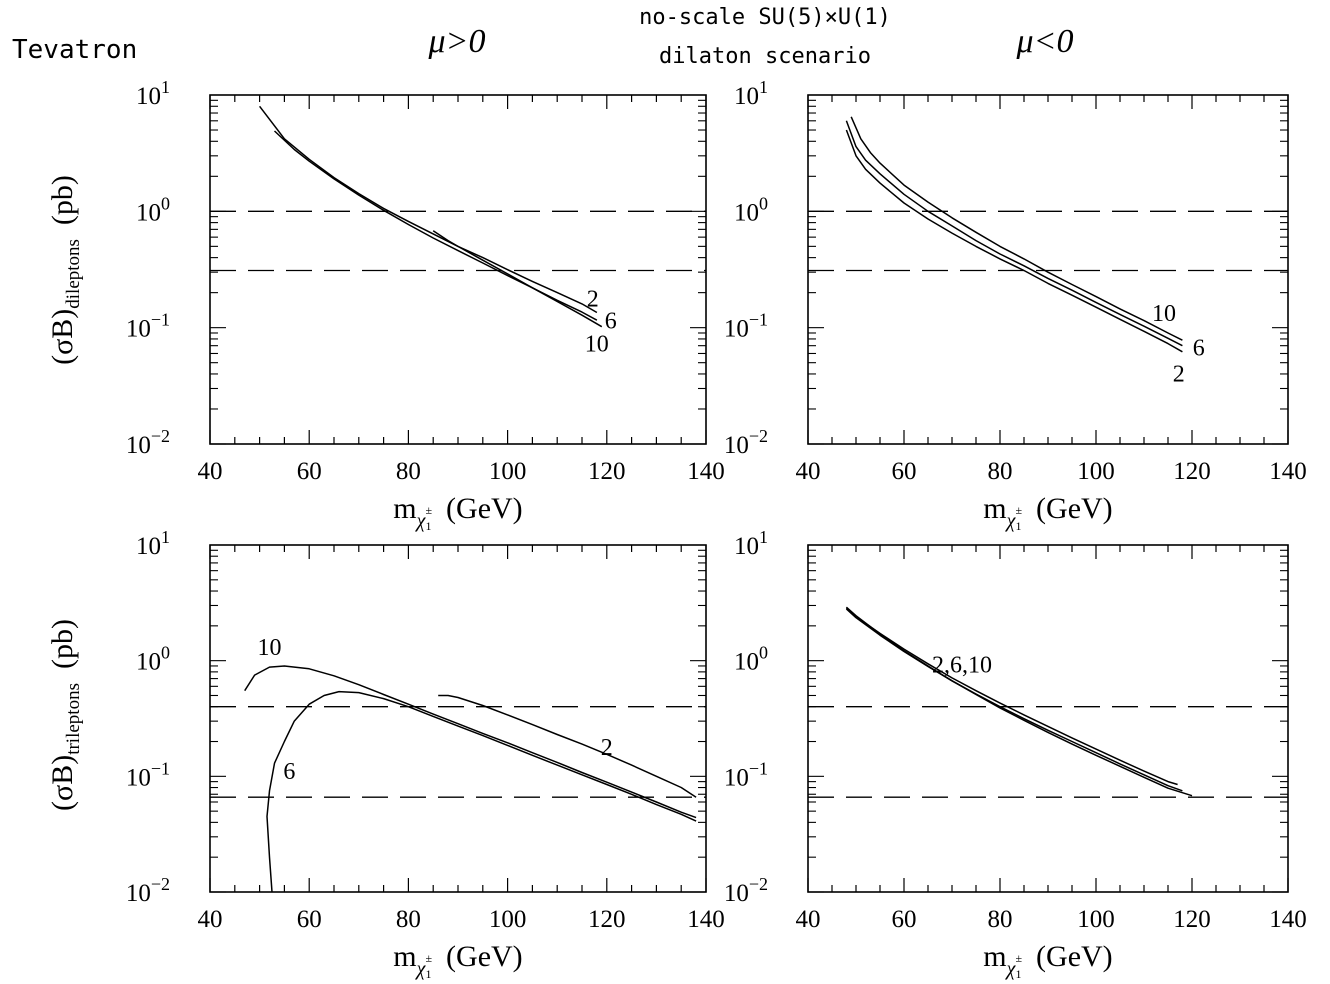 The image size is (1330, 984). I want to click on mu-negative-label: μ<0, so click(1044, 41).